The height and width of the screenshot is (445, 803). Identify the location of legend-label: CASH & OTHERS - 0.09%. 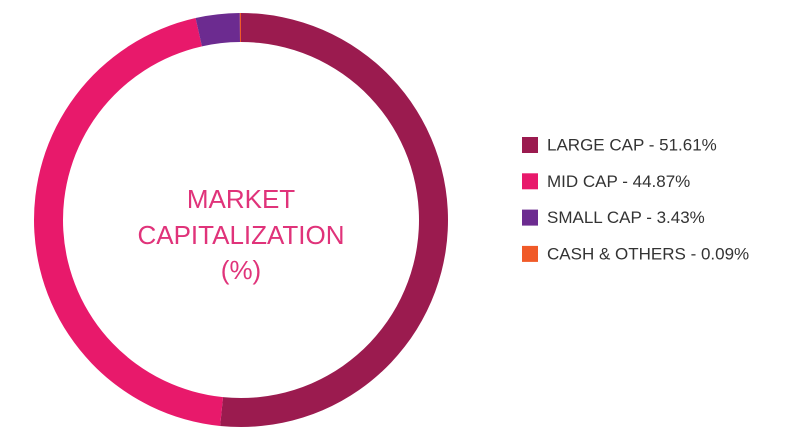
(648, 253).